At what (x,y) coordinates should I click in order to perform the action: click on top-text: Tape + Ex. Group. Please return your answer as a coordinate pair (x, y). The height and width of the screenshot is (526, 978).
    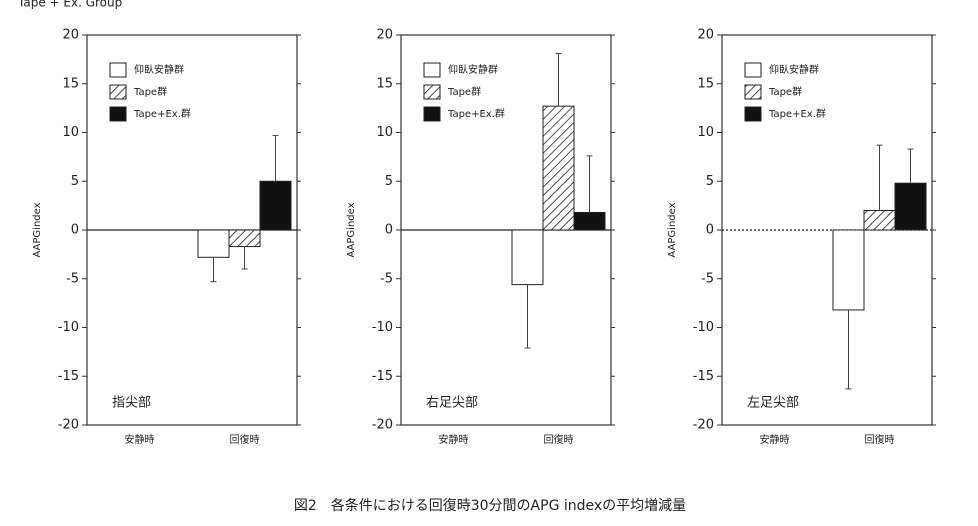
    Looking at the image, I should click on (69, 5).